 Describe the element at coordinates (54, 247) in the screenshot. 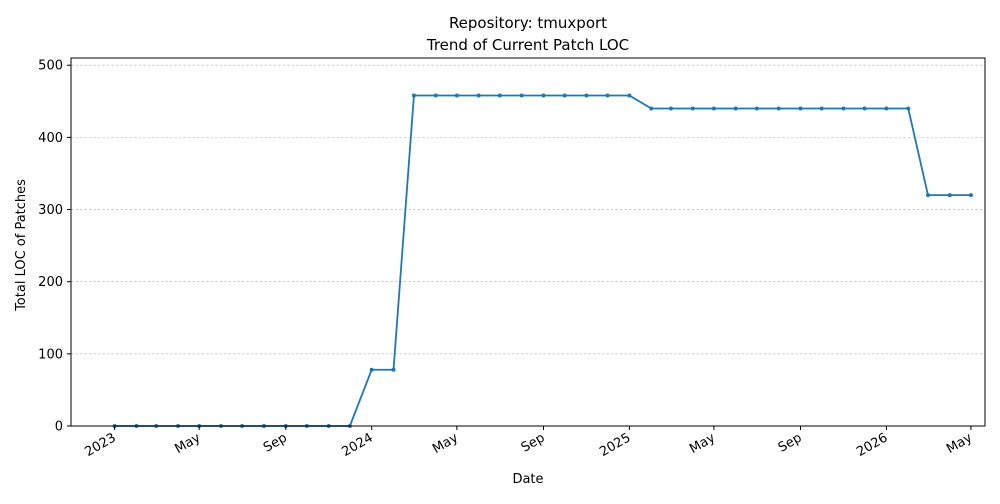

I see `y-axis: 0 100 200 300 400 500` at that location.